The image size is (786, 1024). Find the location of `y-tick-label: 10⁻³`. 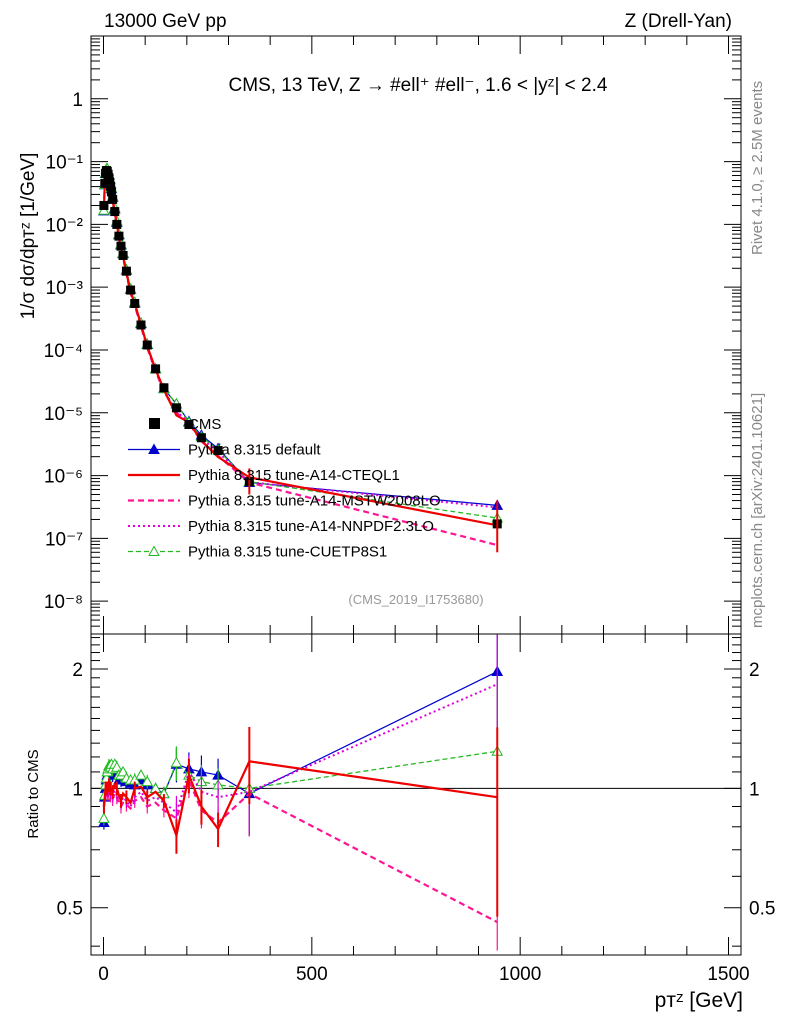

y-tick-label: 10⁻³ is located at coordinates (65, 288).